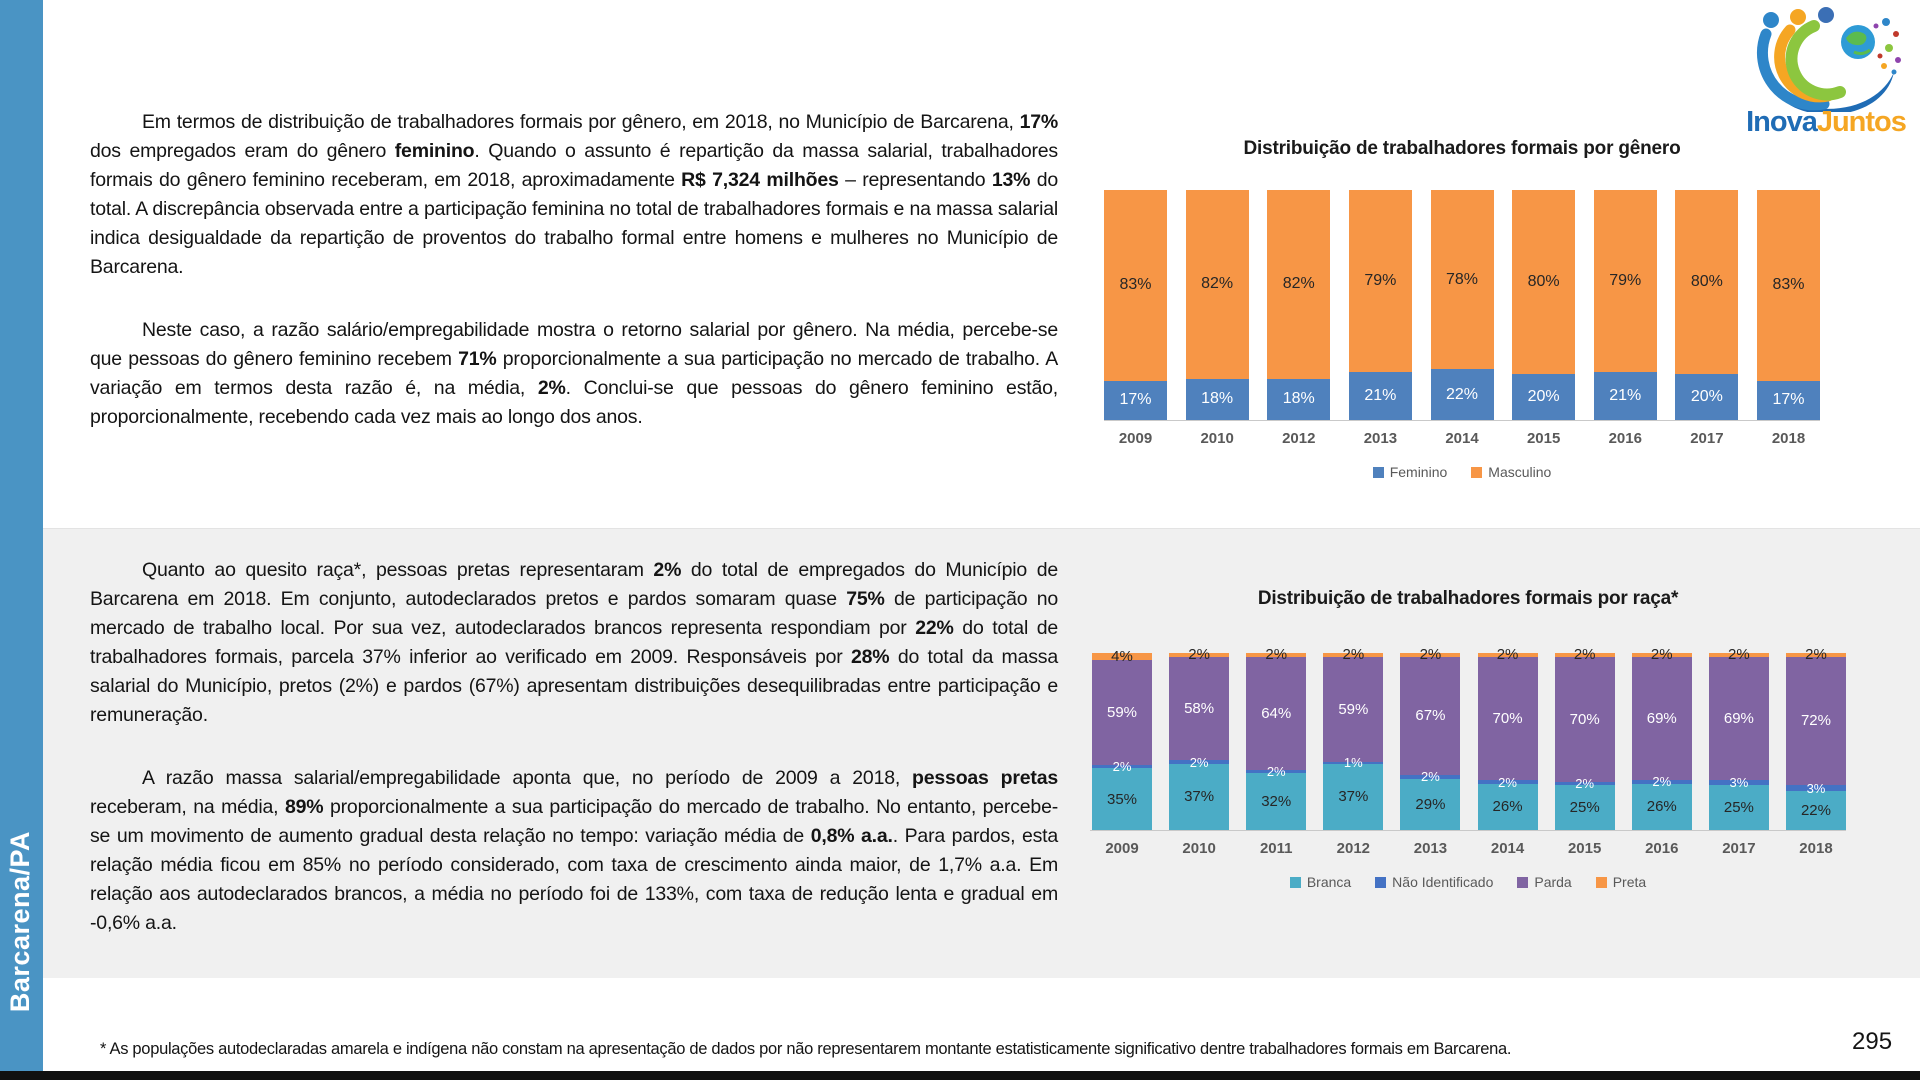 The image size is (1920, 1080). What do you see at coordinates (1706, 396) in the screenshot?
I see `data-label: 20%` at bounding box center [1706, 396].